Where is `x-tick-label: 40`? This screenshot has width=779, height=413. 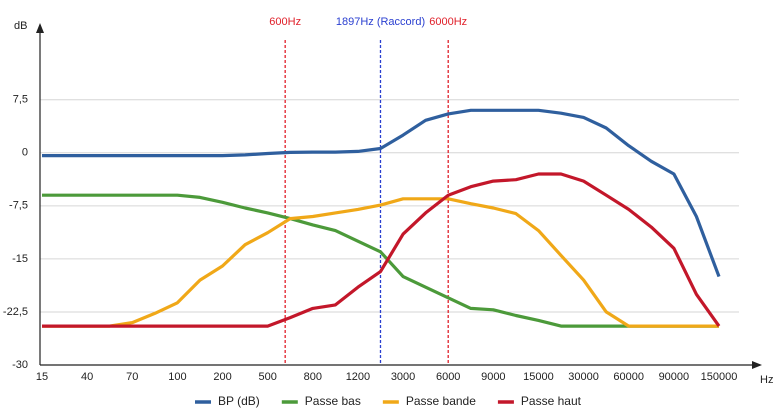 x-tick-label: 40 is located at coordinates (87, 377).